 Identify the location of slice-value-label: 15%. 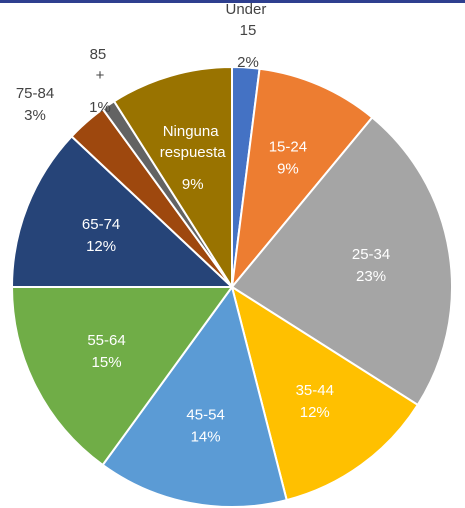
(107, 362).